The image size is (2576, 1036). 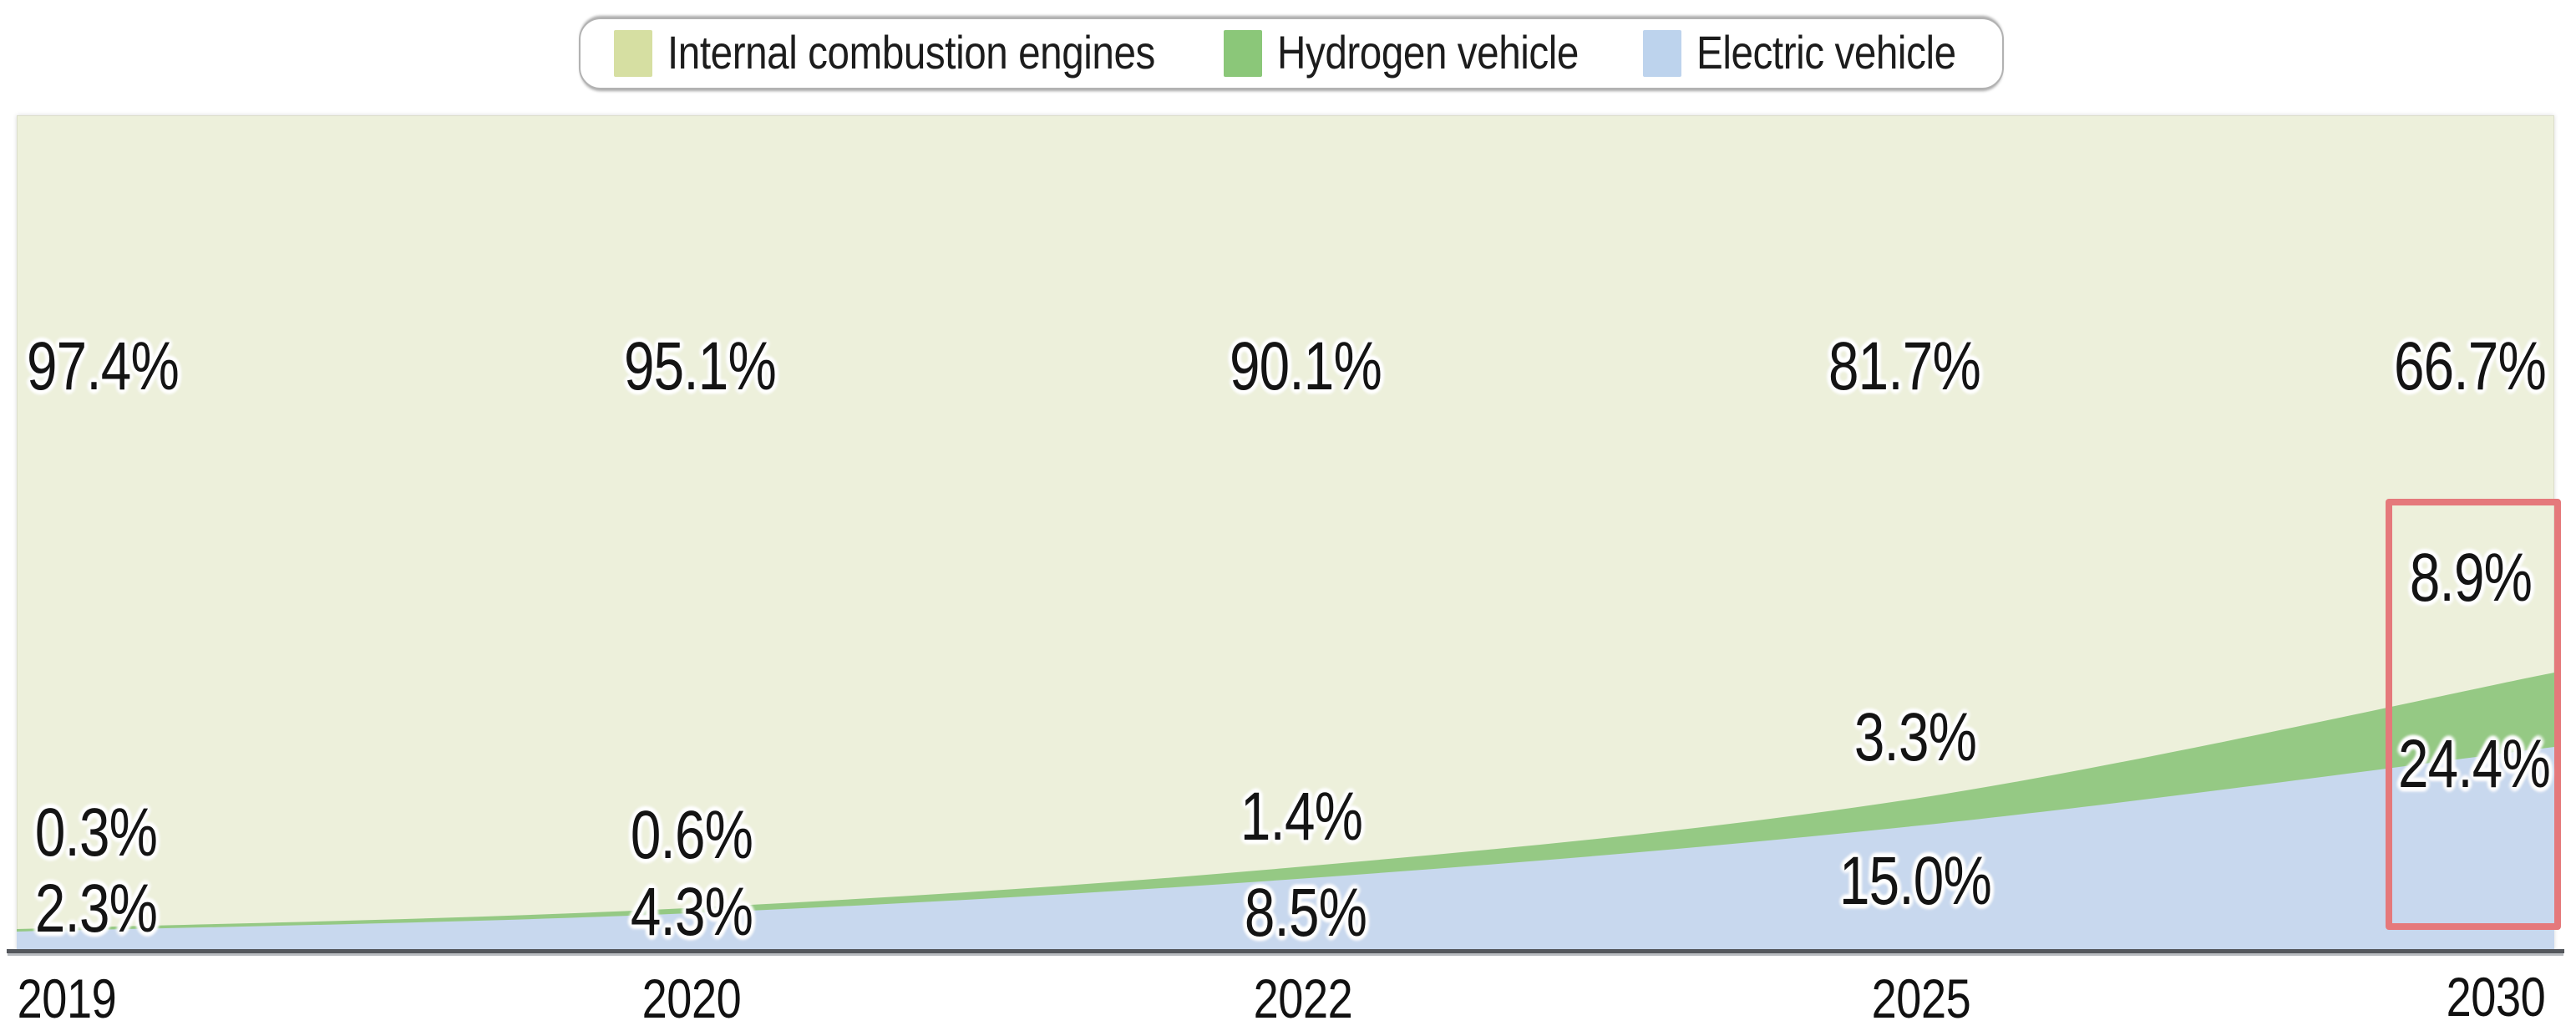 What do you see at coordinates (67, 998) in the screenshot?
I see `x-tick-2019: 2019` at bounding box center [67, 998].